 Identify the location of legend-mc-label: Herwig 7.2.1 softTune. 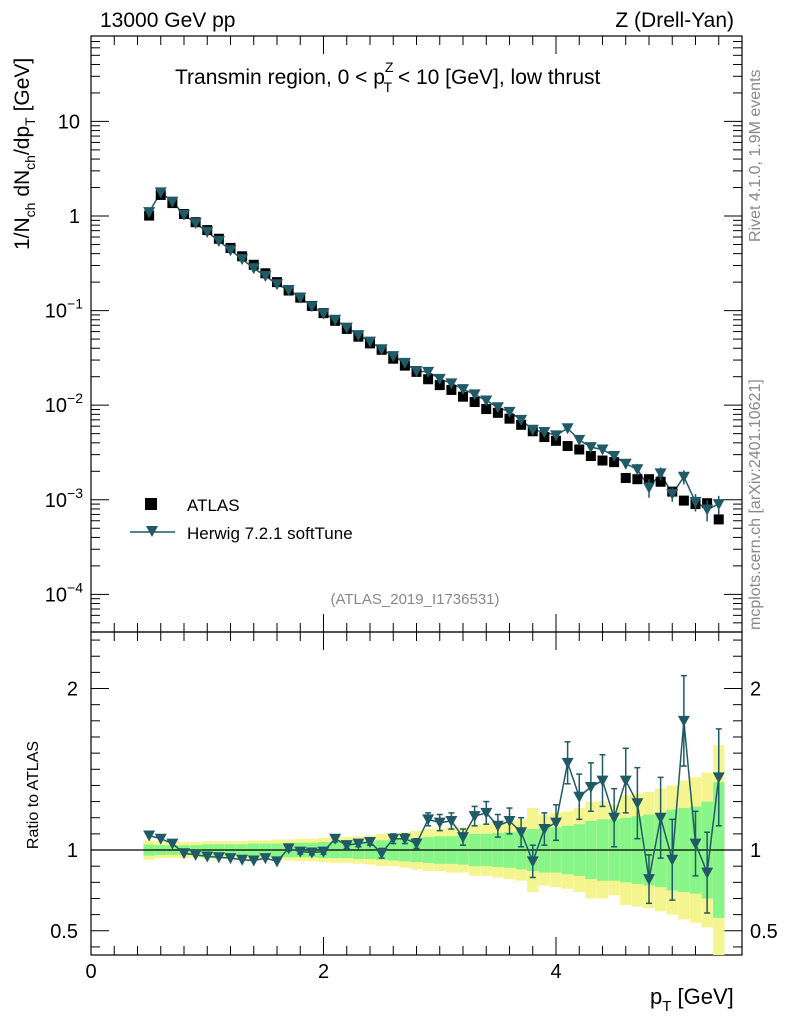
(270, 533).